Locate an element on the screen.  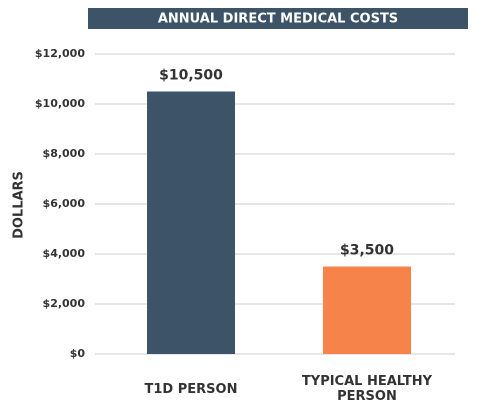
value-label: $10,500 is located at coordinates (191, 76).